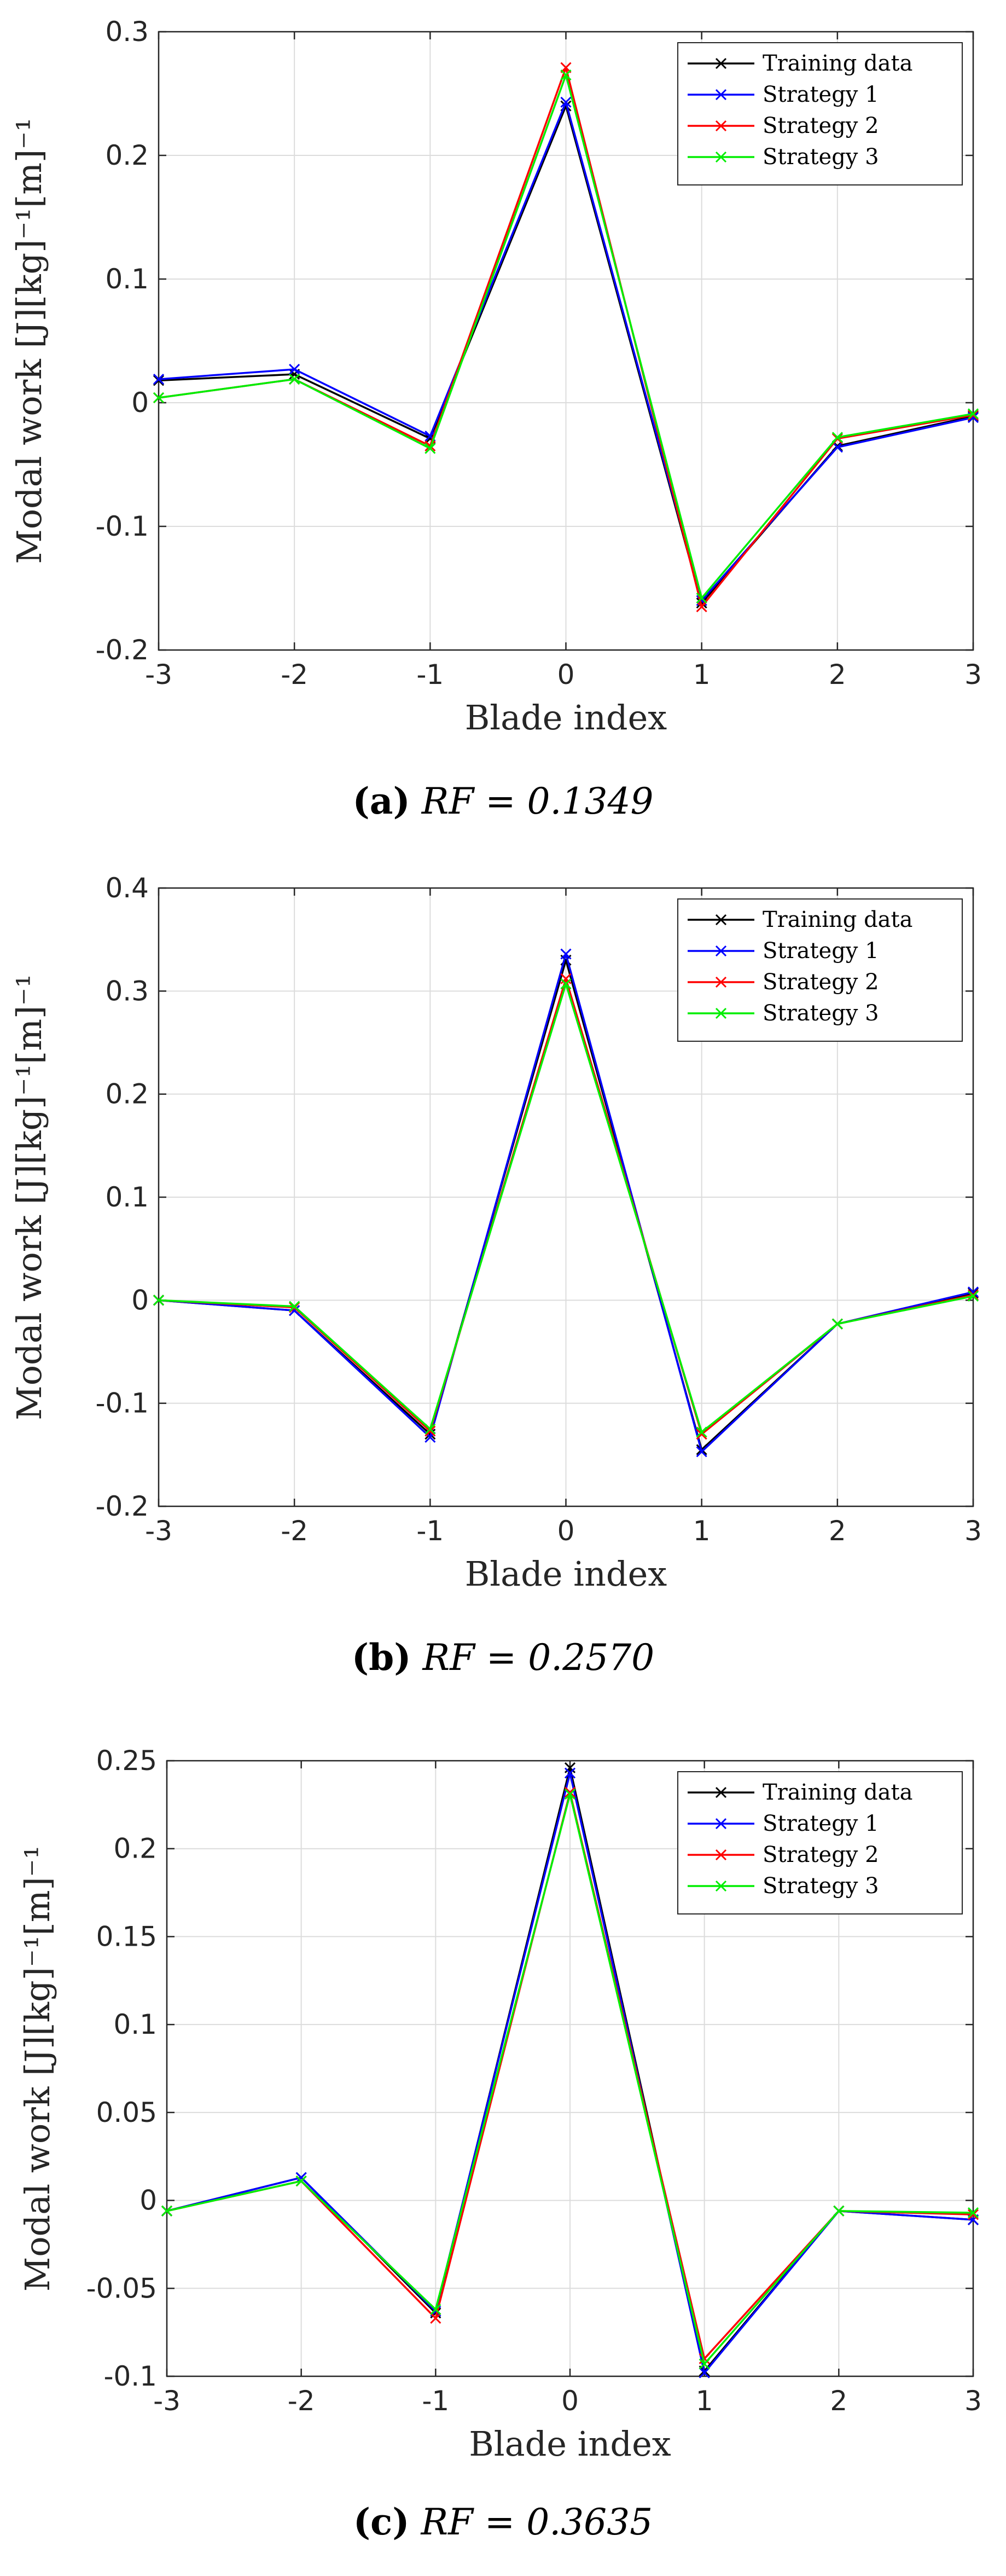  What do you see at coordinates (122, 526) in the screenshot?
I see `y-tick-label: -0.1` at bounding box center [122, 526].